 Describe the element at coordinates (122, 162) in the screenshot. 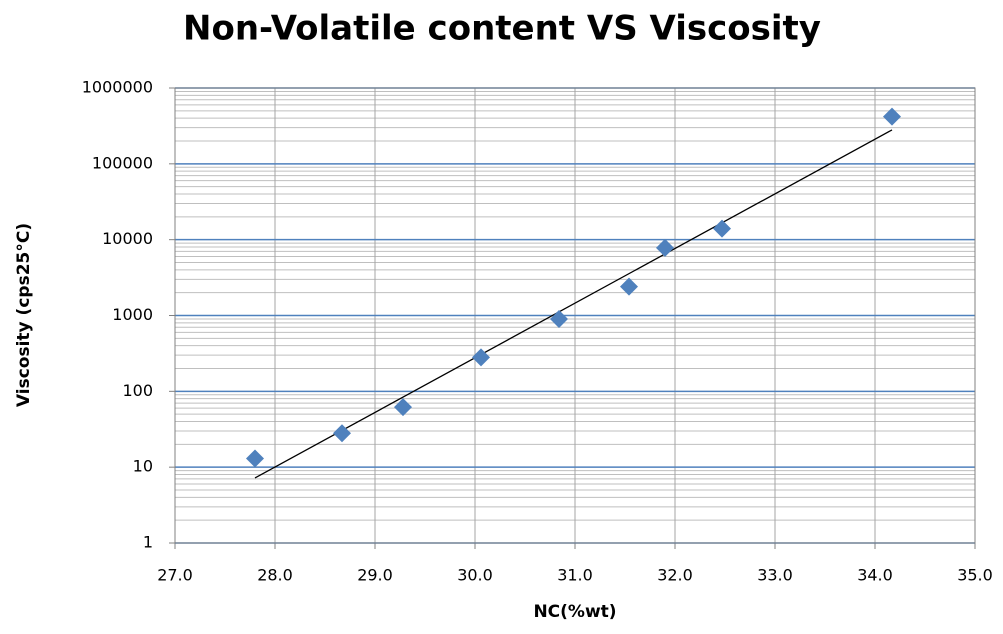

I see `y-tick-label: 100000` at that location.